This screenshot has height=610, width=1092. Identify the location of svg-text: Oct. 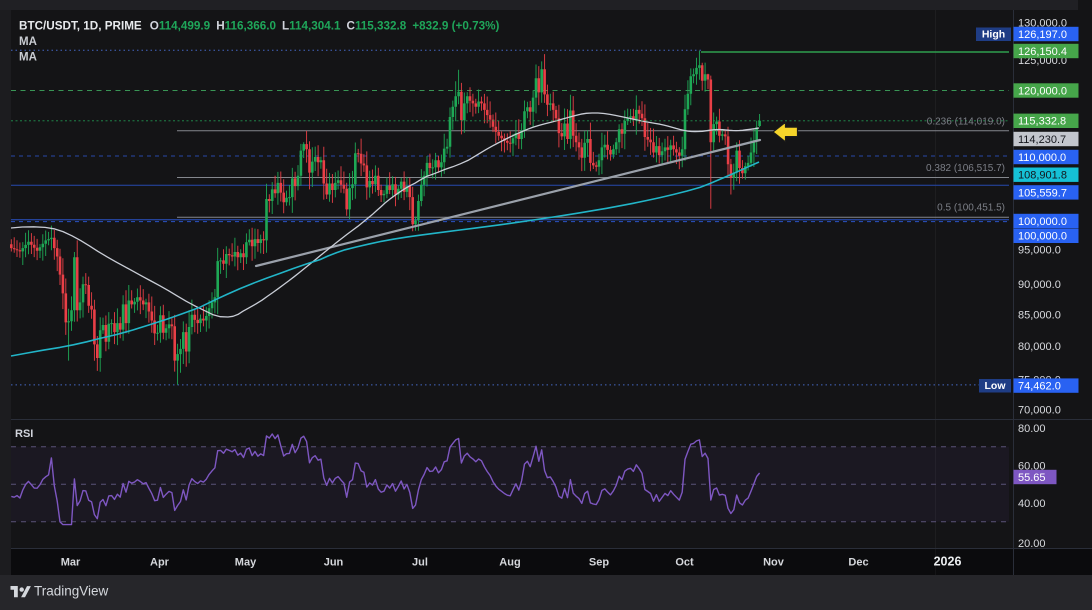
(684, 563).